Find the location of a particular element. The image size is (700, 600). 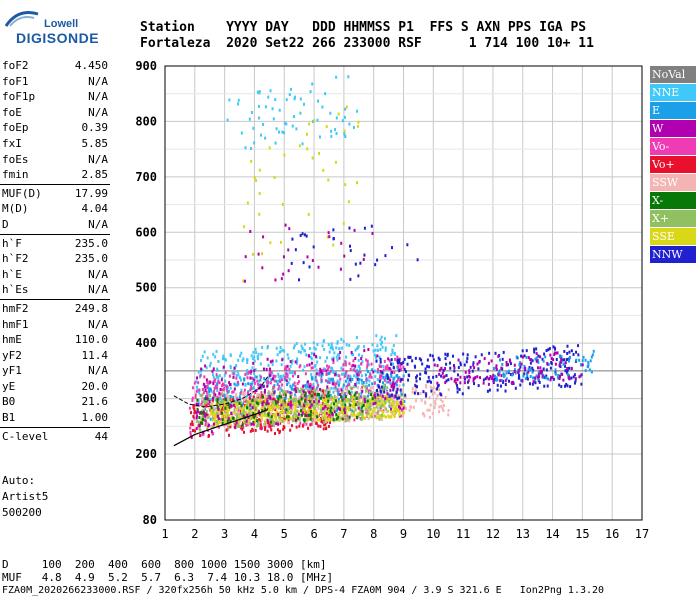

virtual-height-curve is located at coordinates (221, 392).